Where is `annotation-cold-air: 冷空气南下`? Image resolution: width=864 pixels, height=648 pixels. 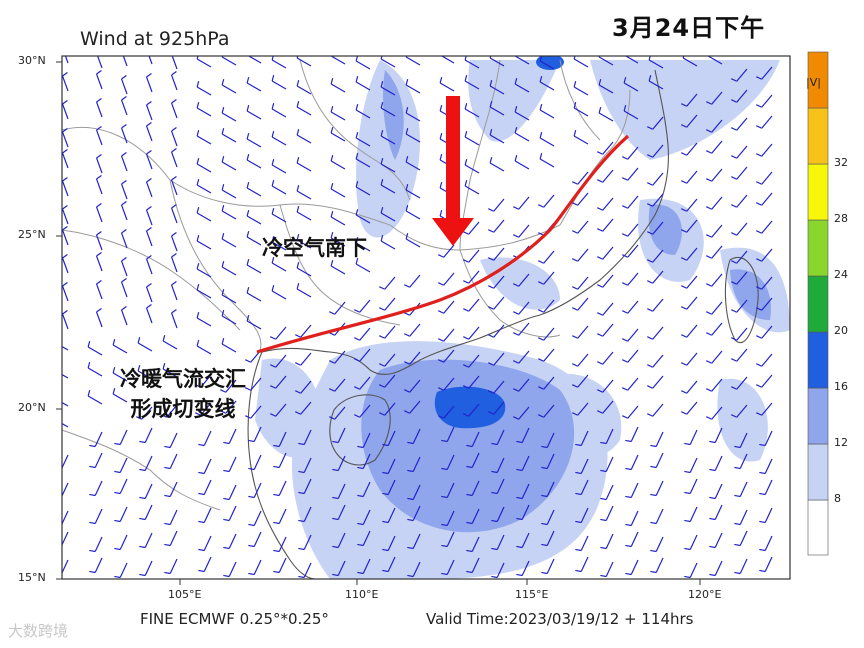
annotation-cold-air: 冷空气南下 is located at coordinates (314, 248).